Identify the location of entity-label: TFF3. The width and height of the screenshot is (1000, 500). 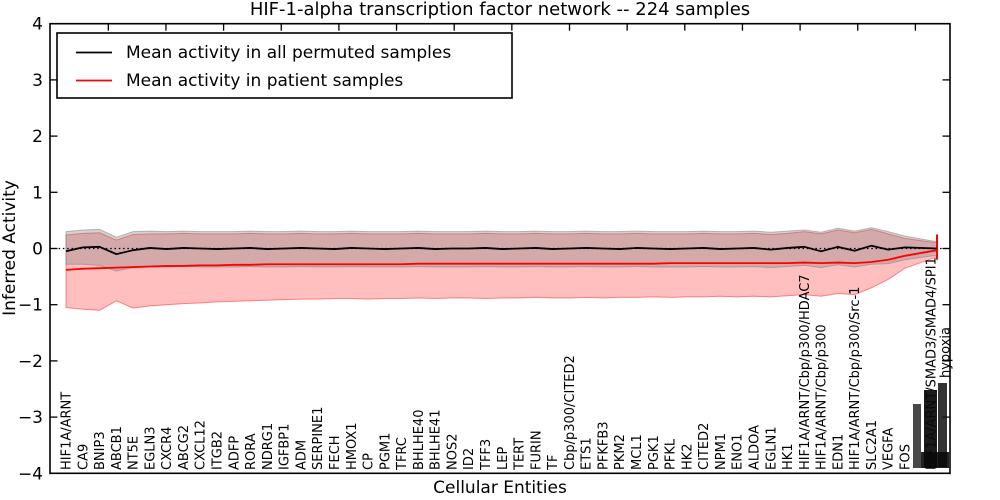
(486, 455).